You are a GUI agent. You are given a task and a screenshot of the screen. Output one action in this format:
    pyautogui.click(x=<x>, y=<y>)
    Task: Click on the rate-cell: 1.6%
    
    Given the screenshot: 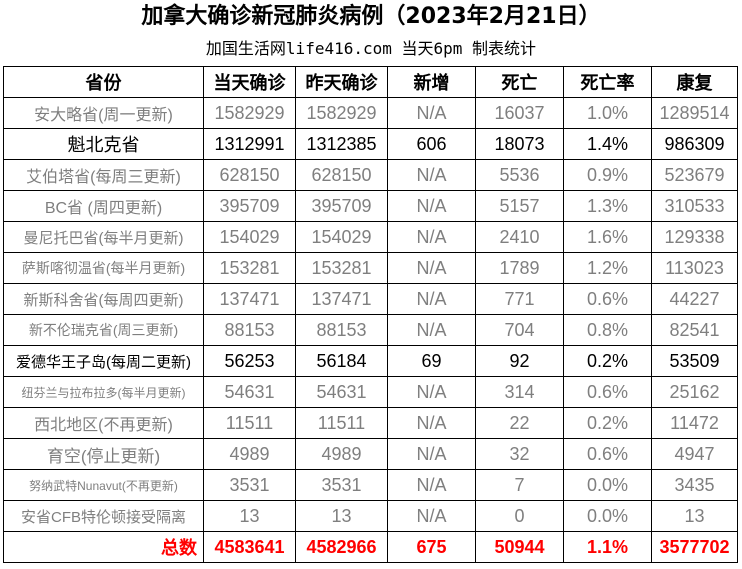 What is the action you would take?
    pyautogui.click(x=607, y=237)
    